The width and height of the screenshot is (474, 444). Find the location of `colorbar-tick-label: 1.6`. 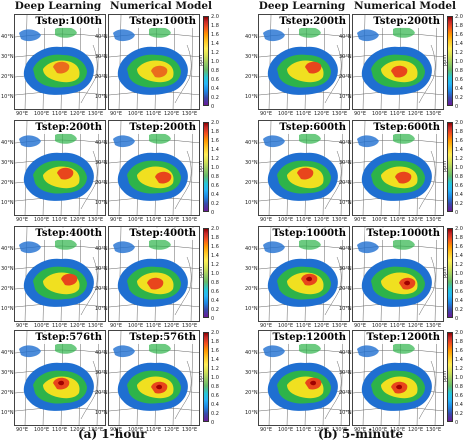

colorbar-tick-label: 1.6 is located at coordinates (459, 351).